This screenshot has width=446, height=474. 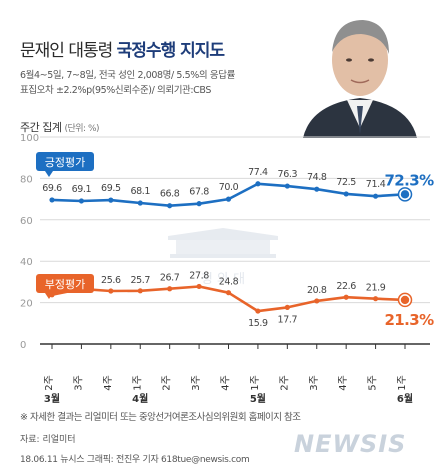 I want to click on data-label: 25.7, so click(x=140, y=280).